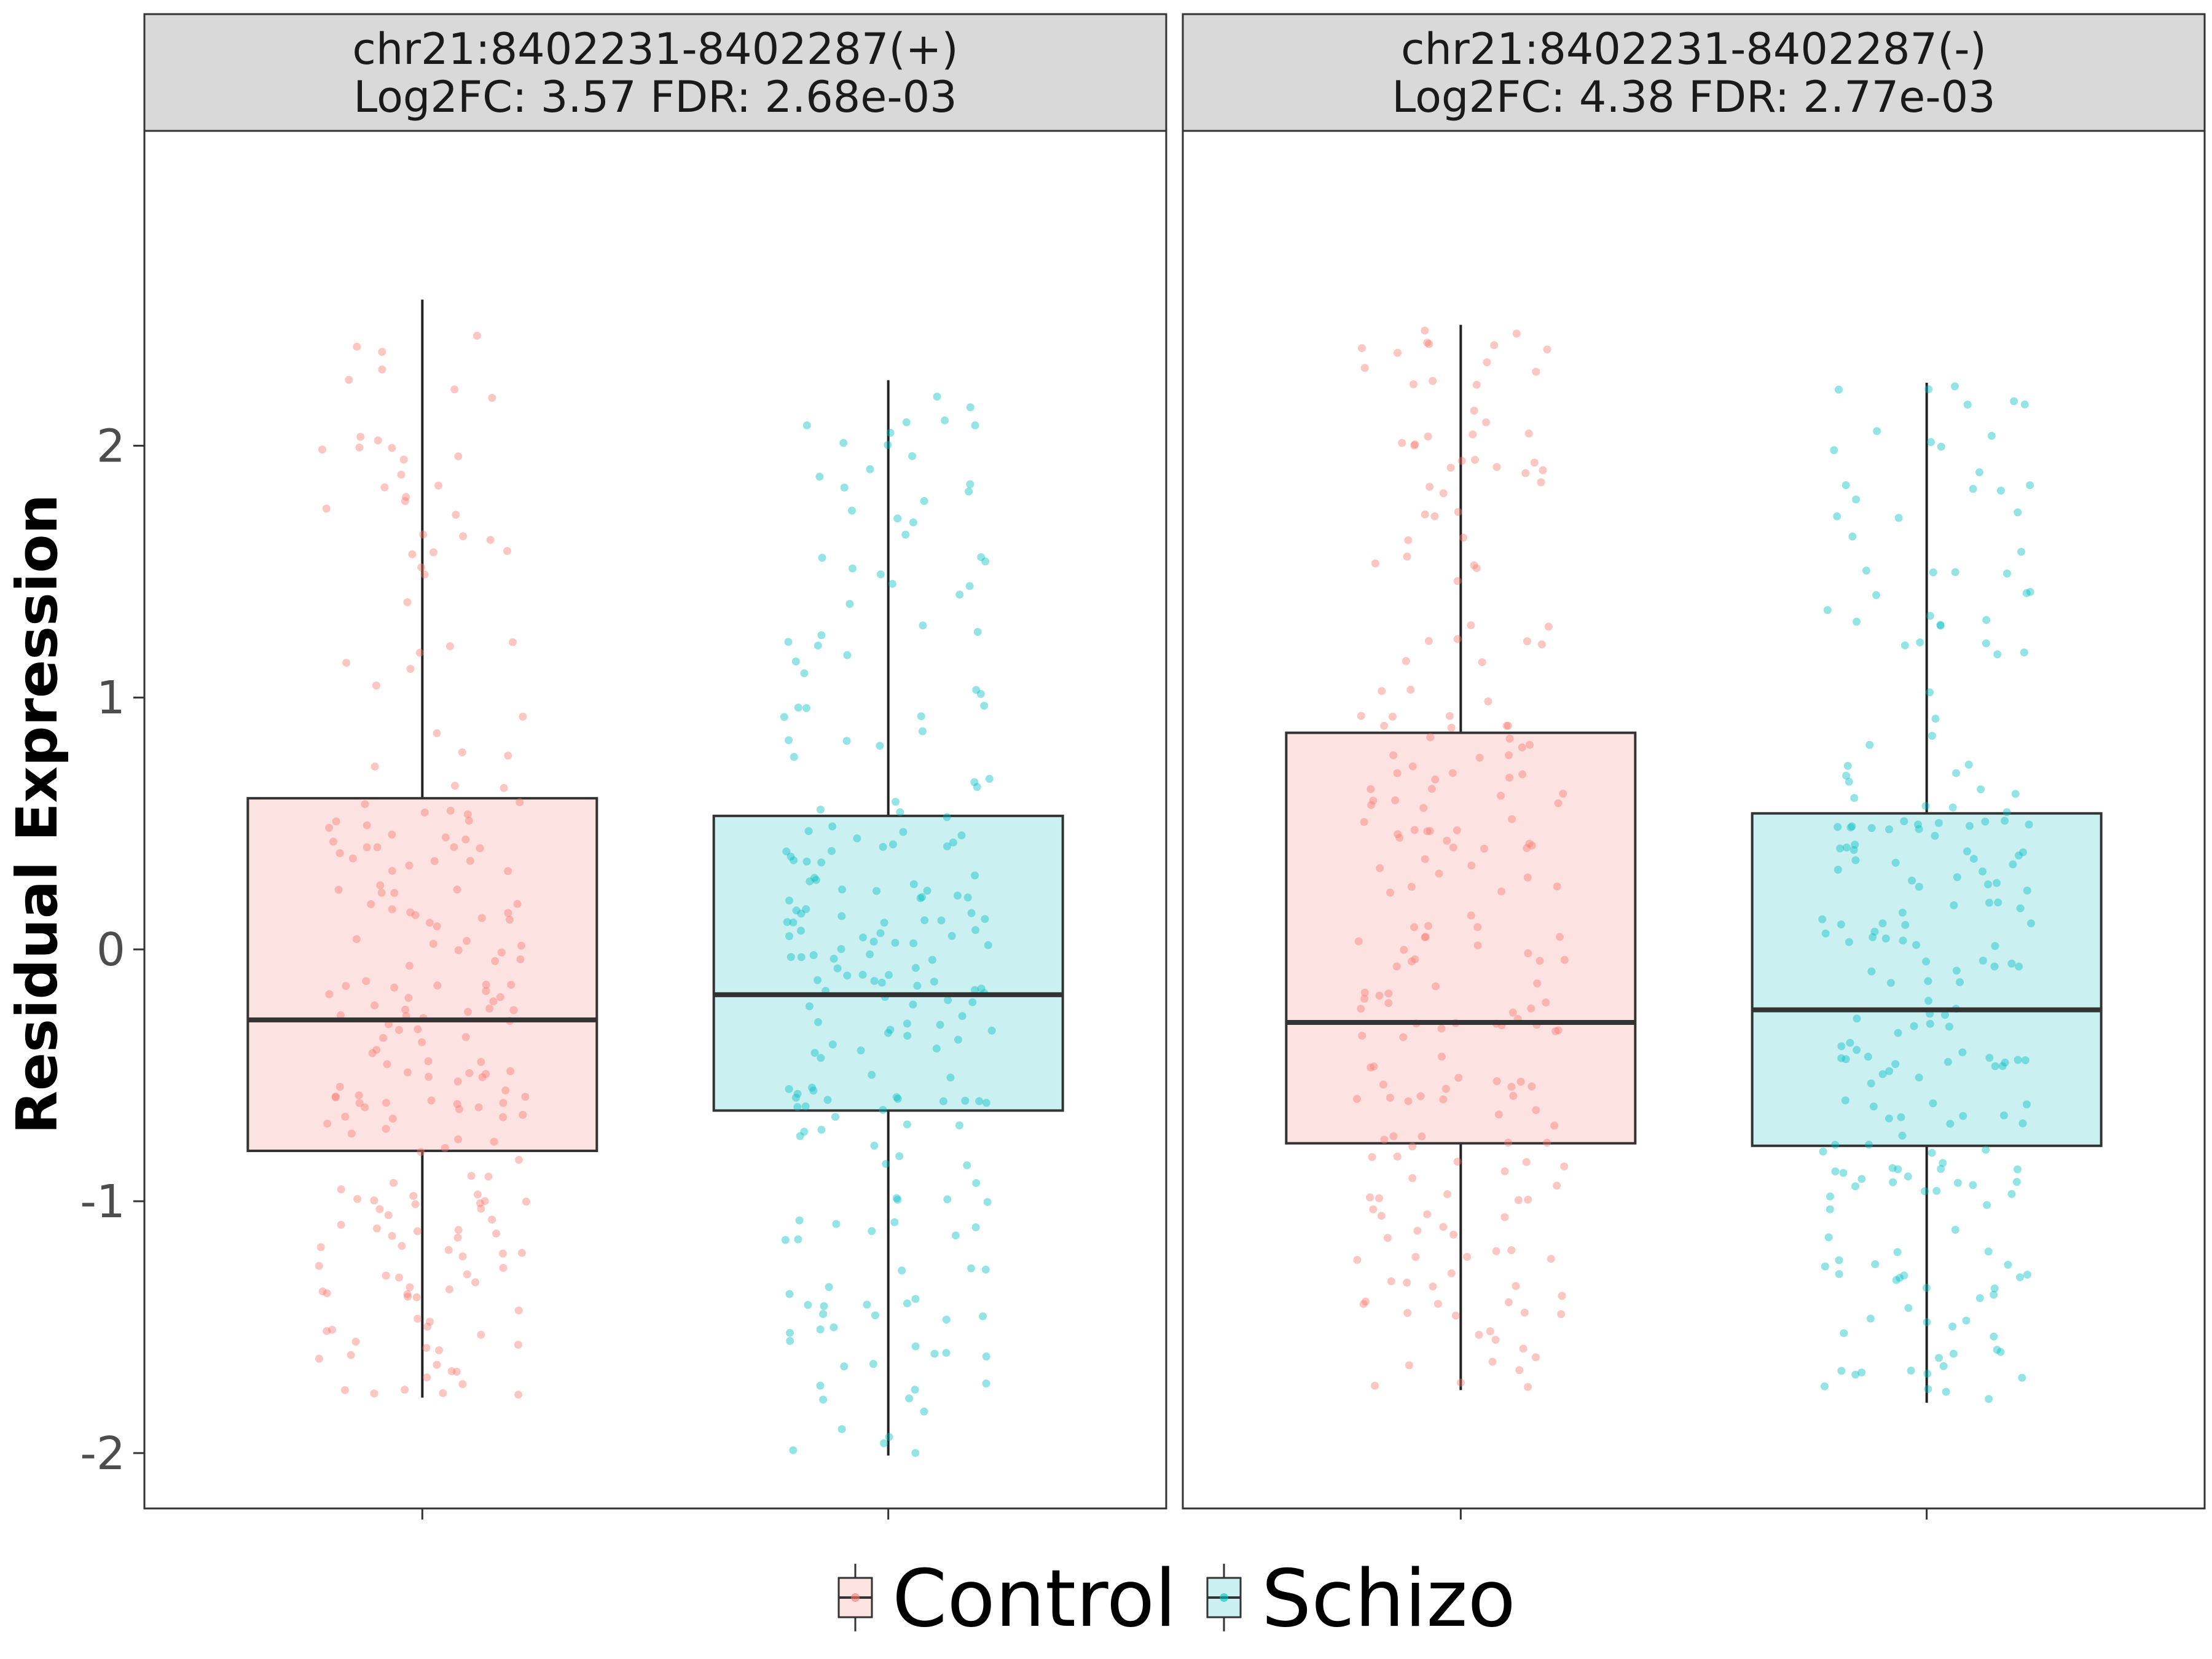  I want to click on y-tick-label: -2, so click(102, 1453).